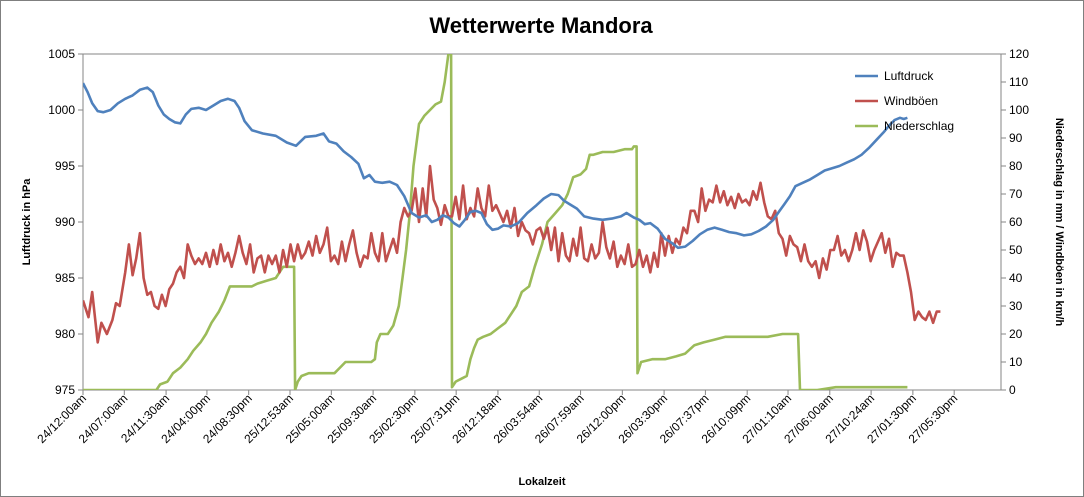 The width and height of the screenshot is (1084, 497). I want to click on right-tick-label: 60, so click(1016, 222).